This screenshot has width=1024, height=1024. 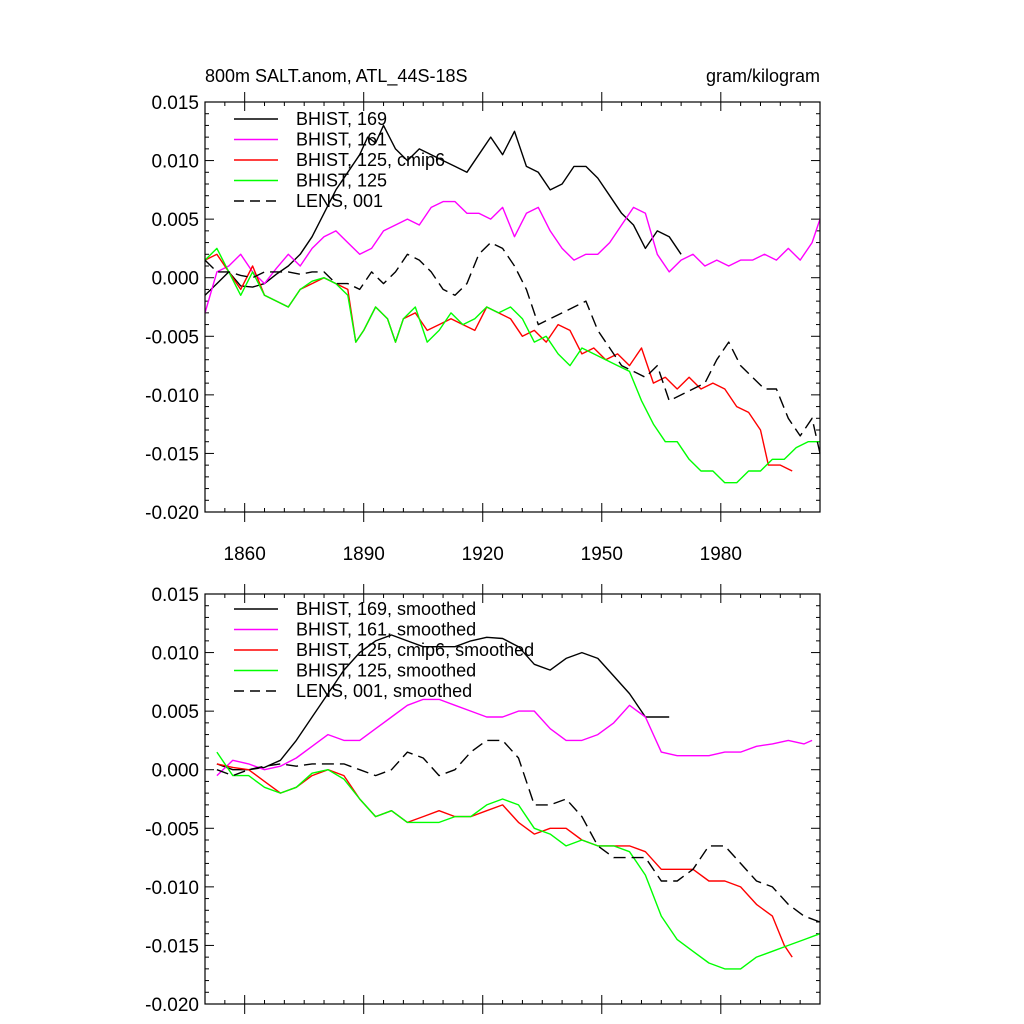 I want to click on legend-entry: BHIST, 125, cmip6, smoothed, so click(x=415, y=650).